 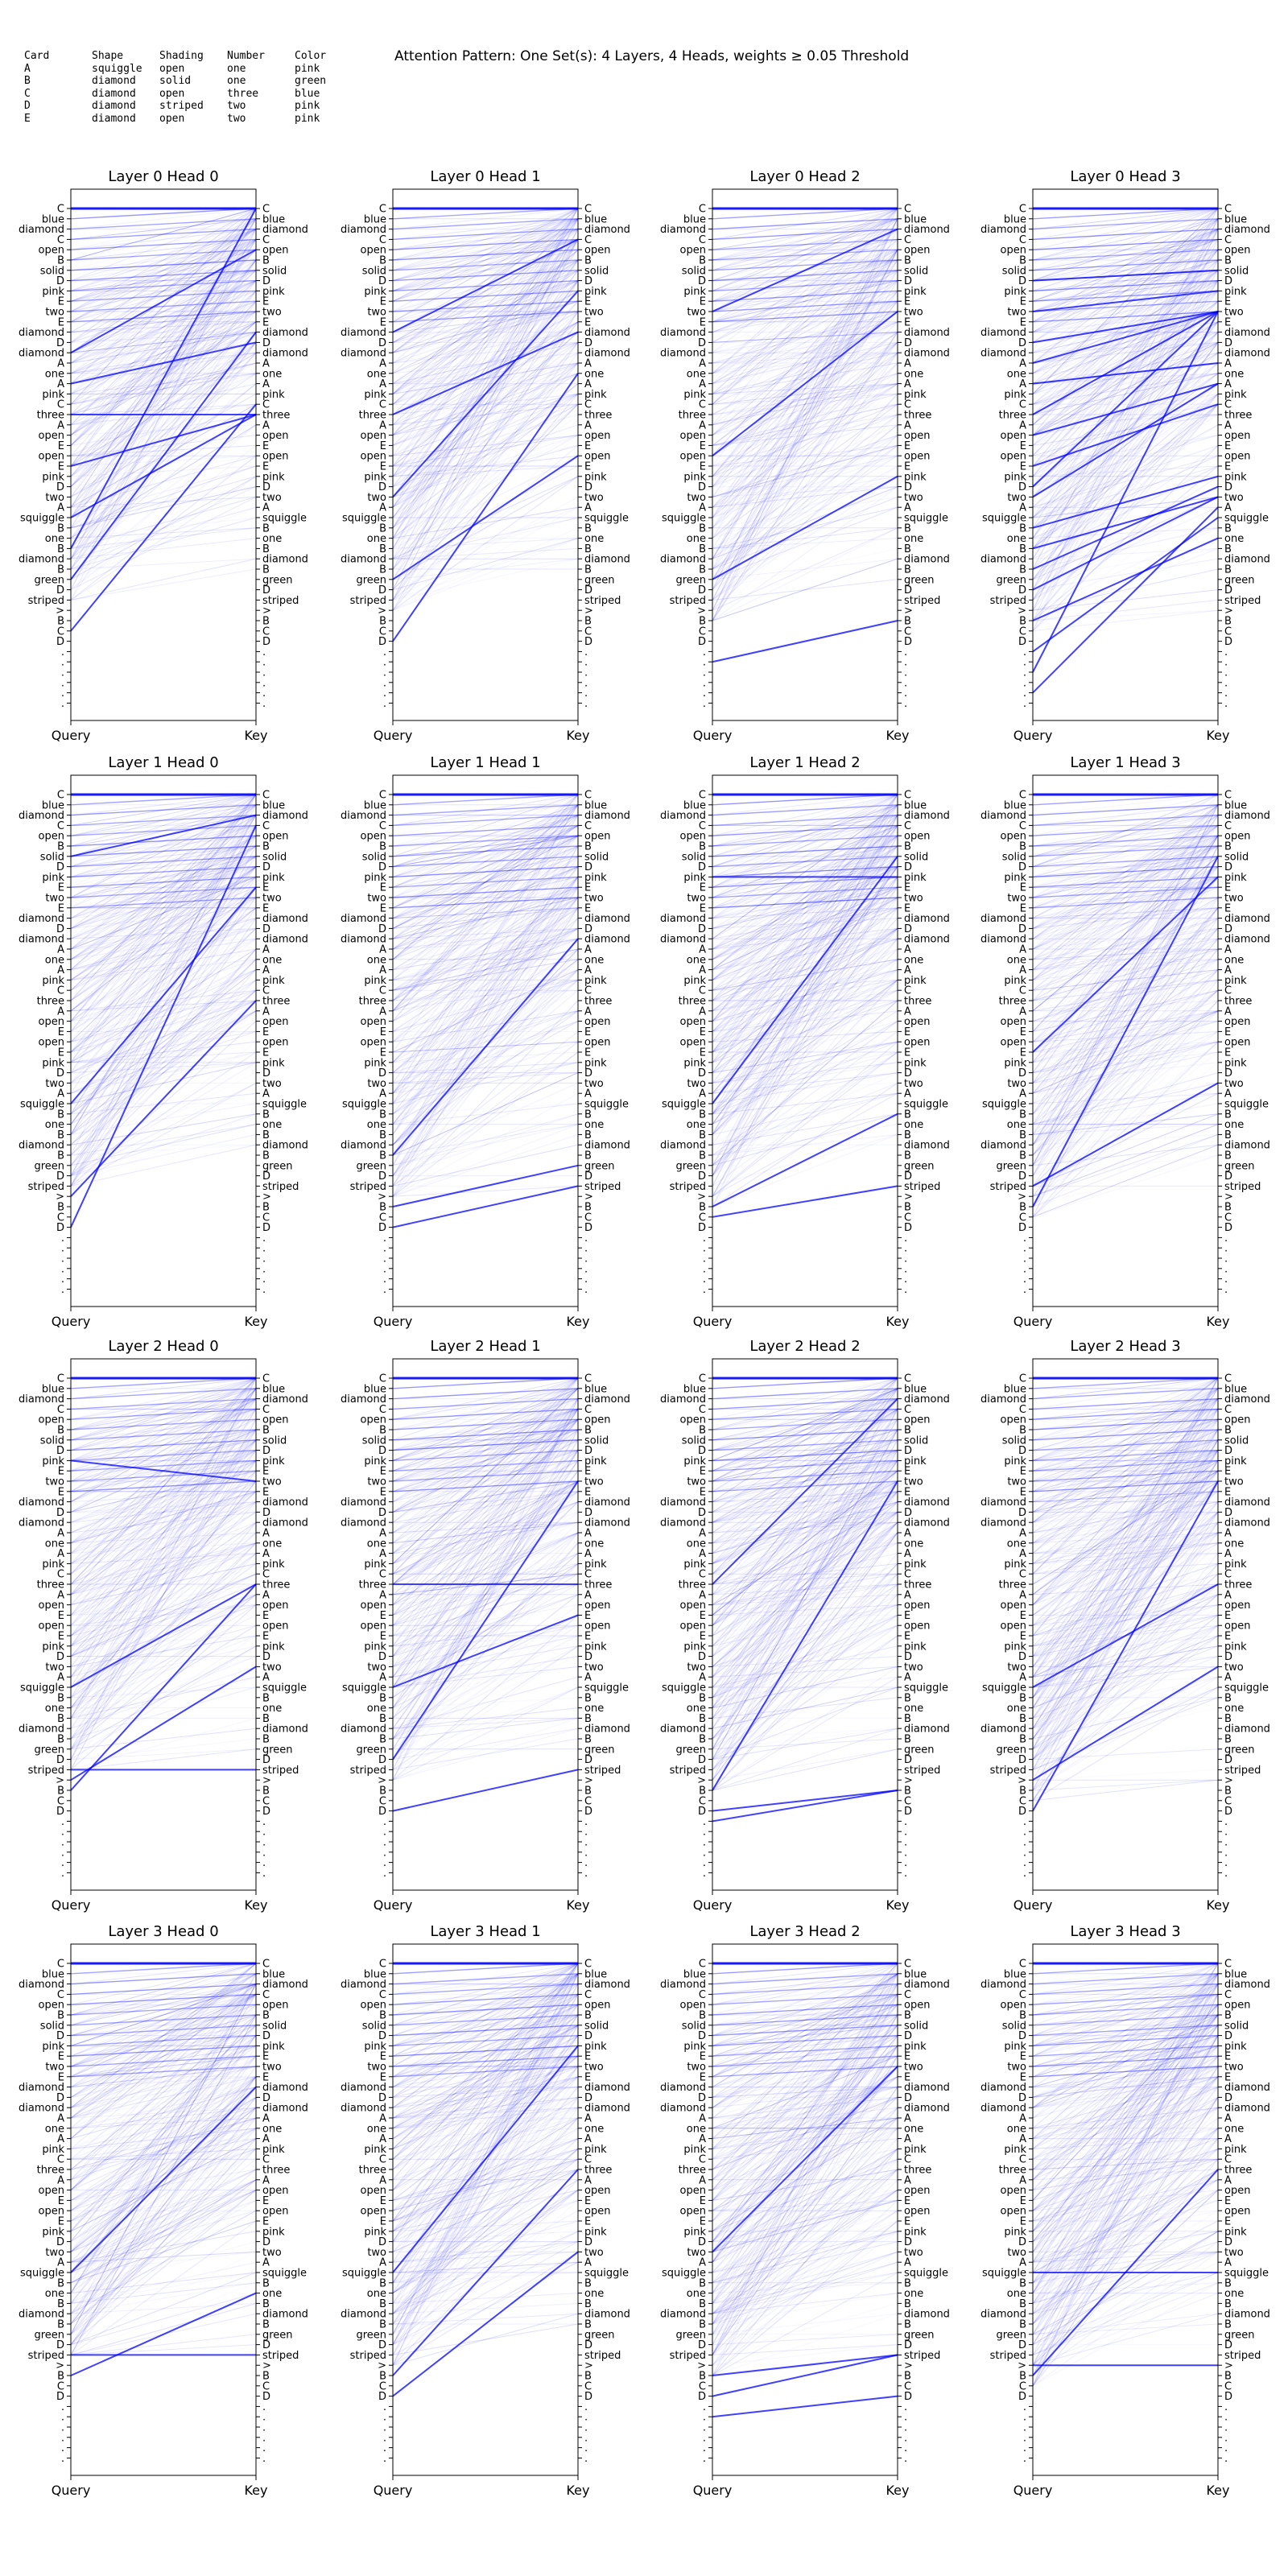 I want to click on key-token-label: pink, so click(x=273, y=477).